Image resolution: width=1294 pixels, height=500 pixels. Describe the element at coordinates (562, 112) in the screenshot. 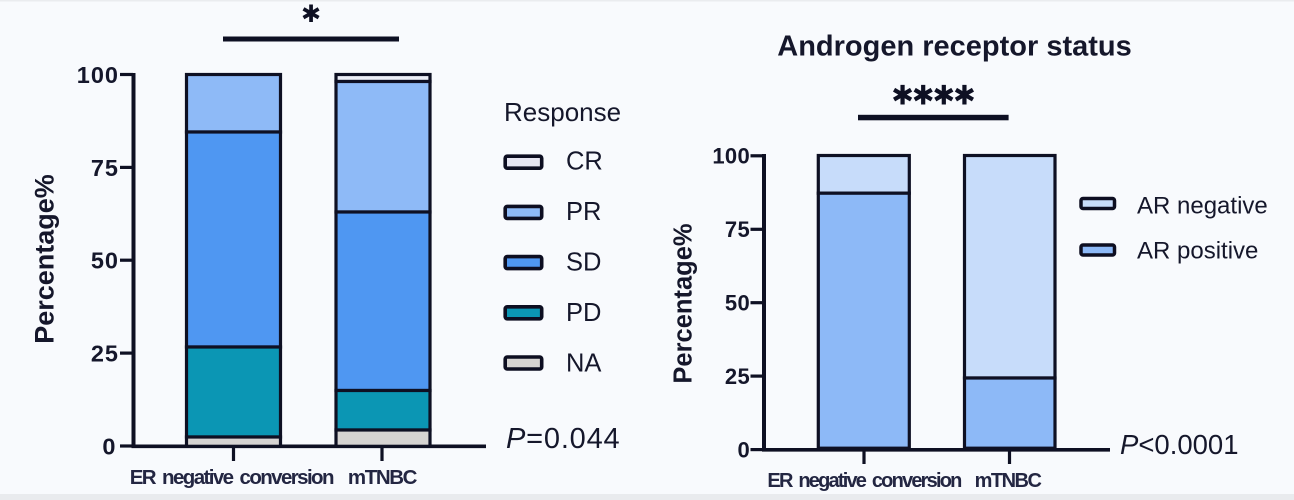

I see `svg-text: Response` at that location.